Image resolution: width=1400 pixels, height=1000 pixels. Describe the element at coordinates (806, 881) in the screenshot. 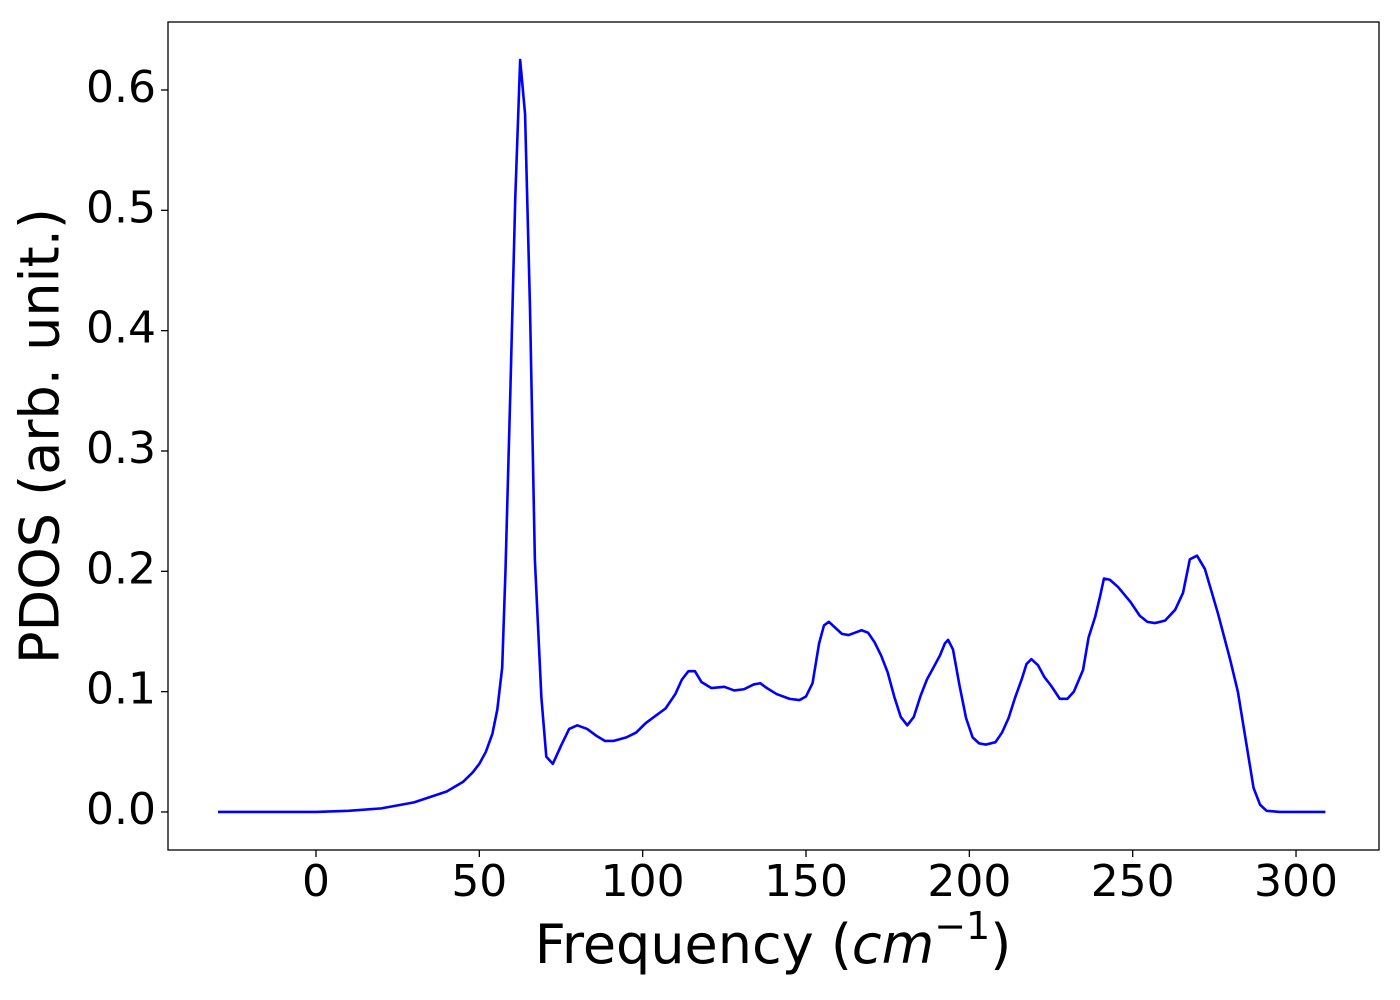

I see `x-tick-label: 150` at that location.